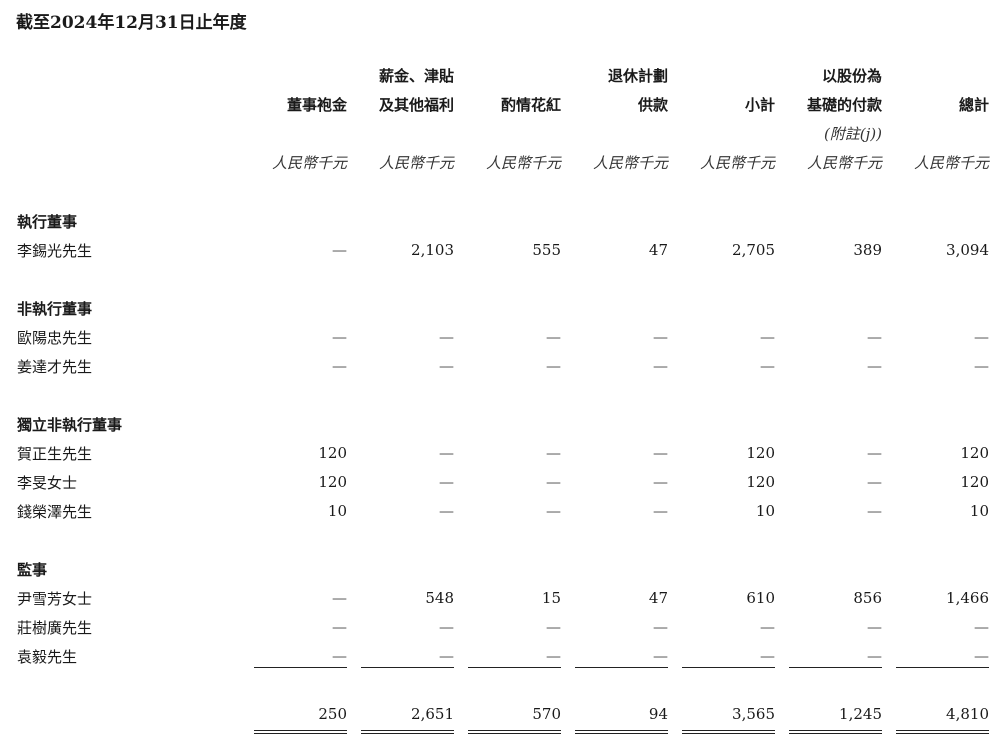  What do you see at coordinates (500, 76) in the screenshot?
I see `header-row-1: 薪金、津貼 退休計劃 以股份為` at bounding box center [500, 76].